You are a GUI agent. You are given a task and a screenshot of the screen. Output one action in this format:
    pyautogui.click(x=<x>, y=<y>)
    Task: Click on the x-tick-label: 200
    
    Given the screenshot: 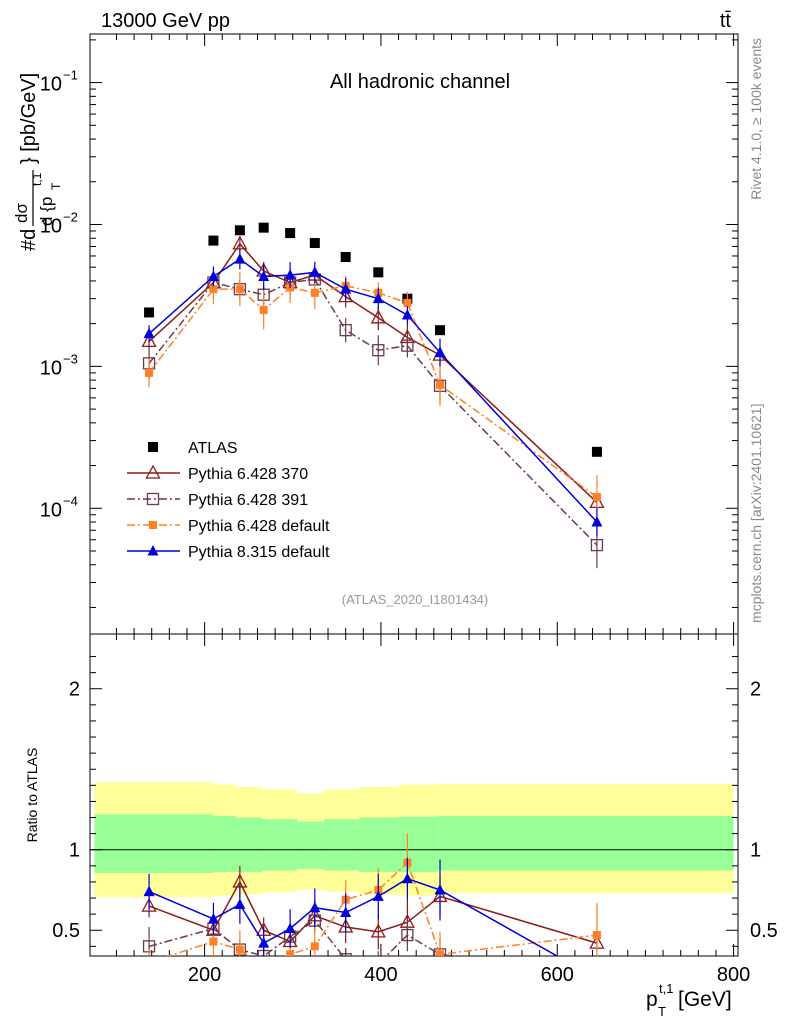 What is the action you would take?
    pyautogui.click(x=204, y=975)
    